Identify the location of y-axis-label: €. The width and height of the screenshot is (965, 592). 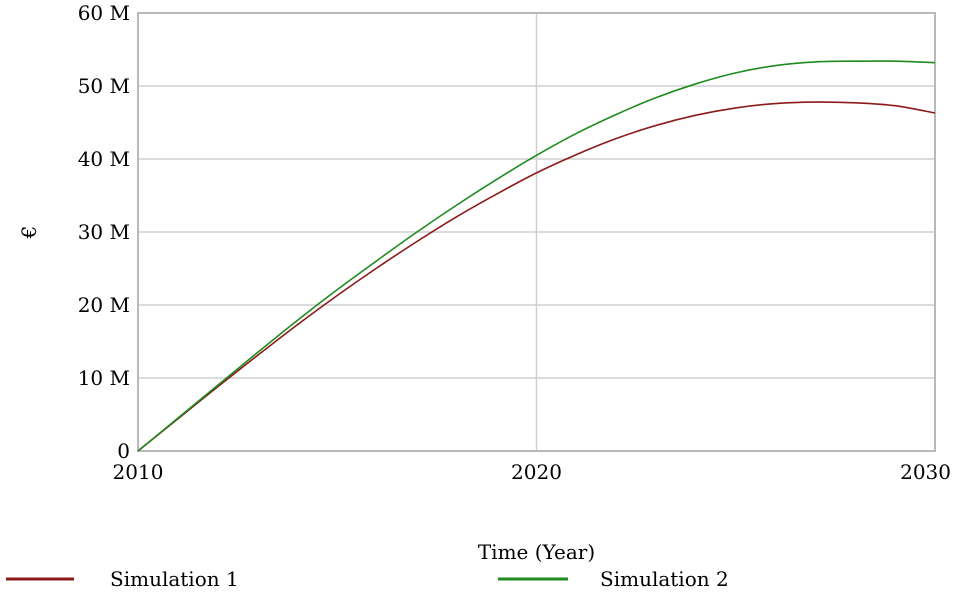
(29, 233).